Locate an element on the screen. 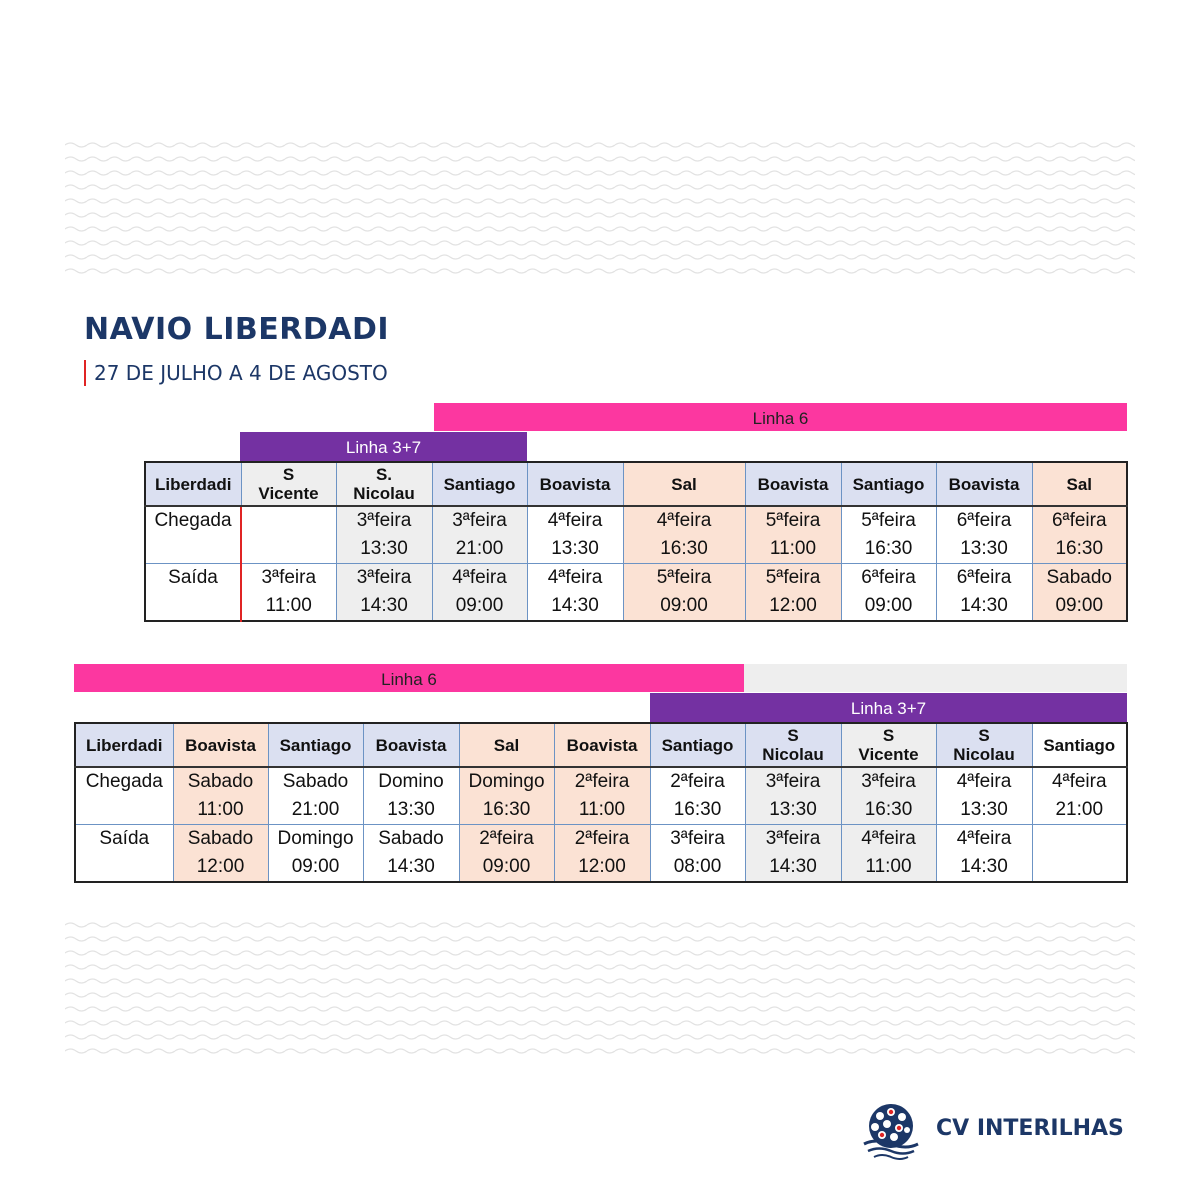 The height and width of the screenshot is (1200, 1200). schedule-cell: 3ªfeira 16:30 is located at coordinates (888, 795).